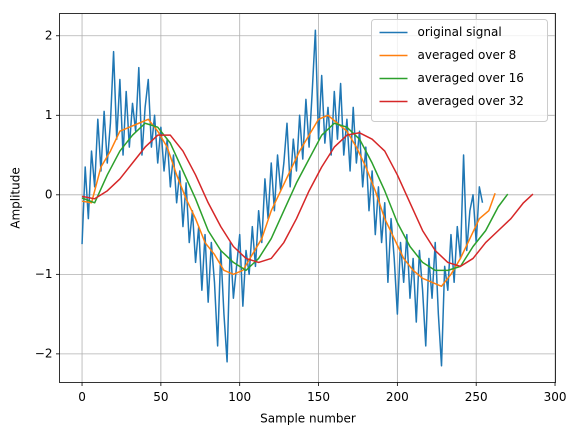 The image size is (578, 436). I want to click on x-tick-label: 150, so click(318, 397).